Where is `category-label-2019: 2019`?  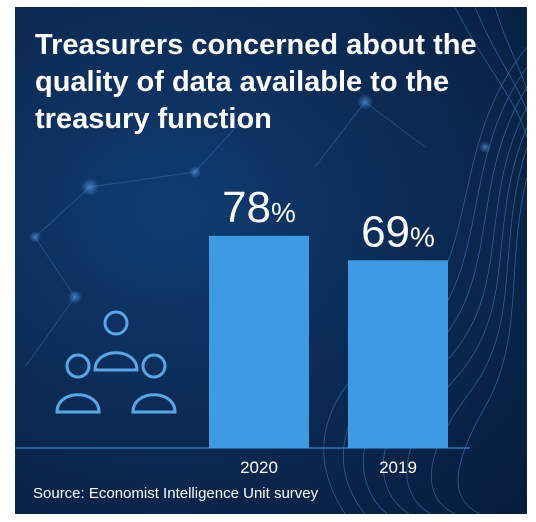 category-label-2019: 2019 is located at coordinates (398, 467).